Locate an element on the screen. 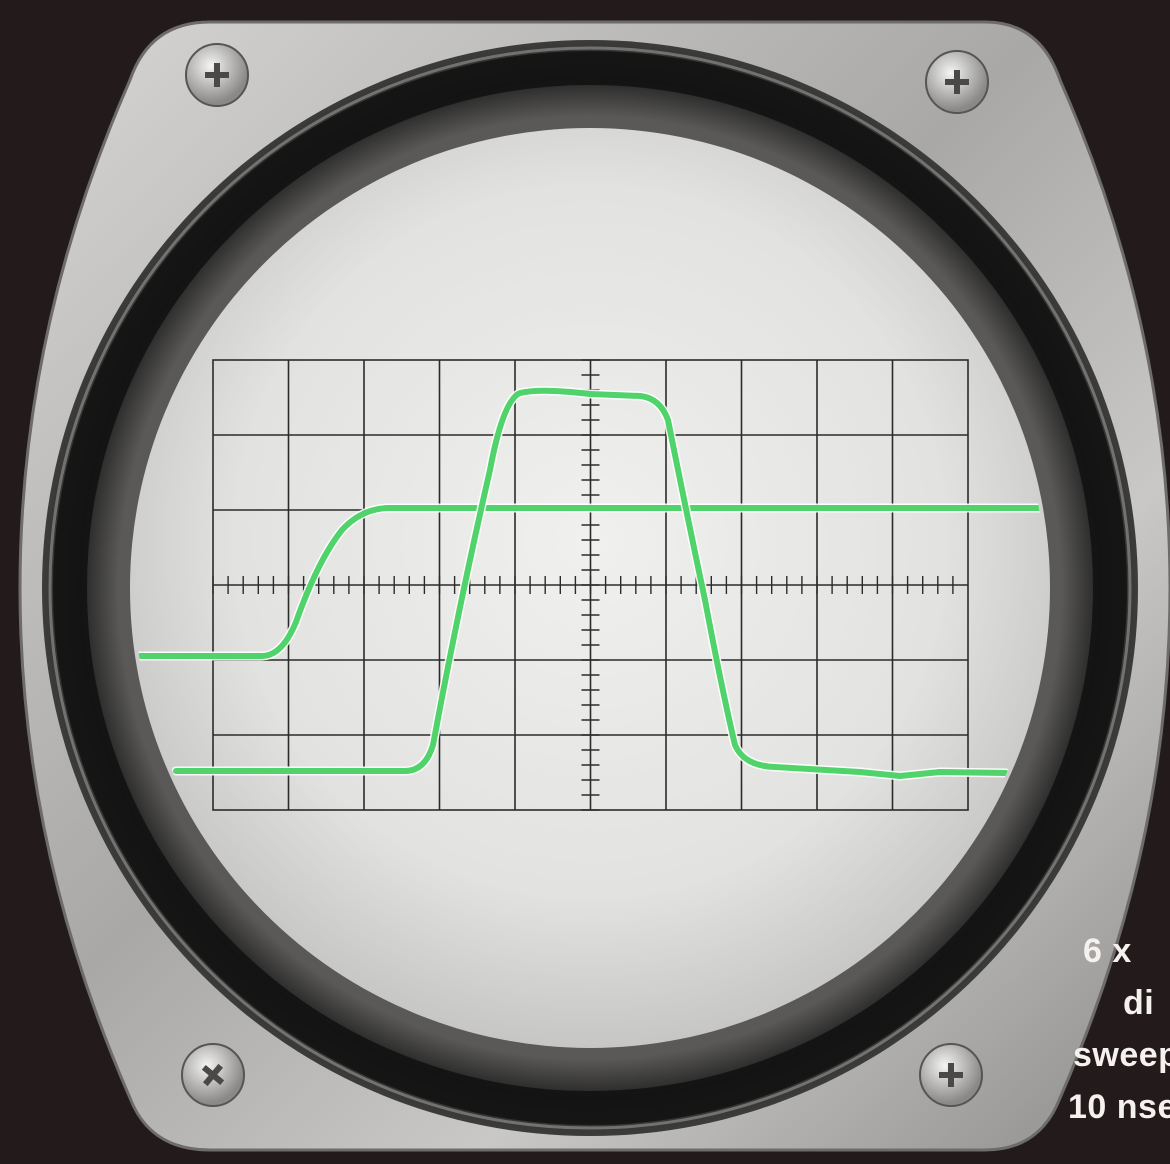  caption-line-4: 10 nse is located at coordinates (1119, 1107).